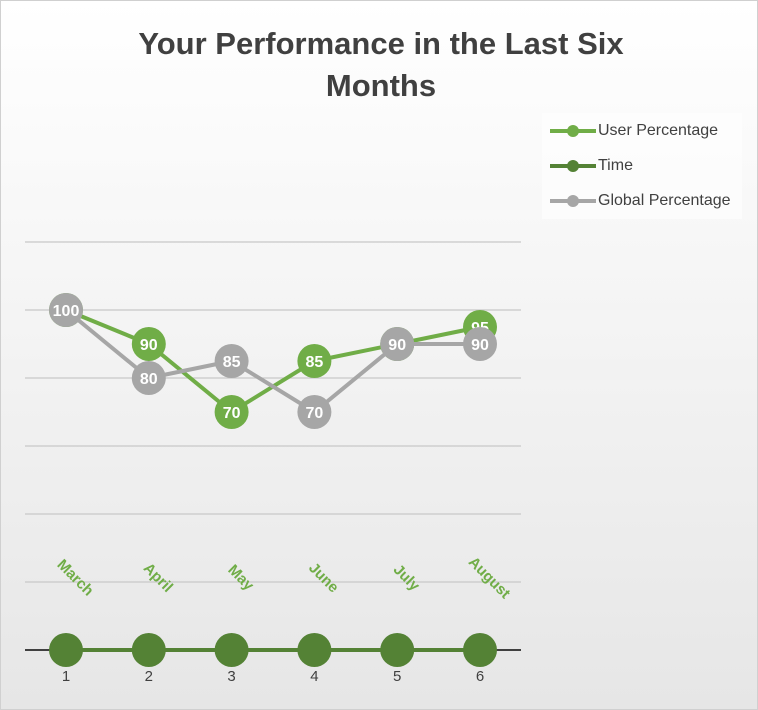  Describe the element at coordinates (149, 676) in the screenshot. I see `x-tick-label-2: 2` at that location.